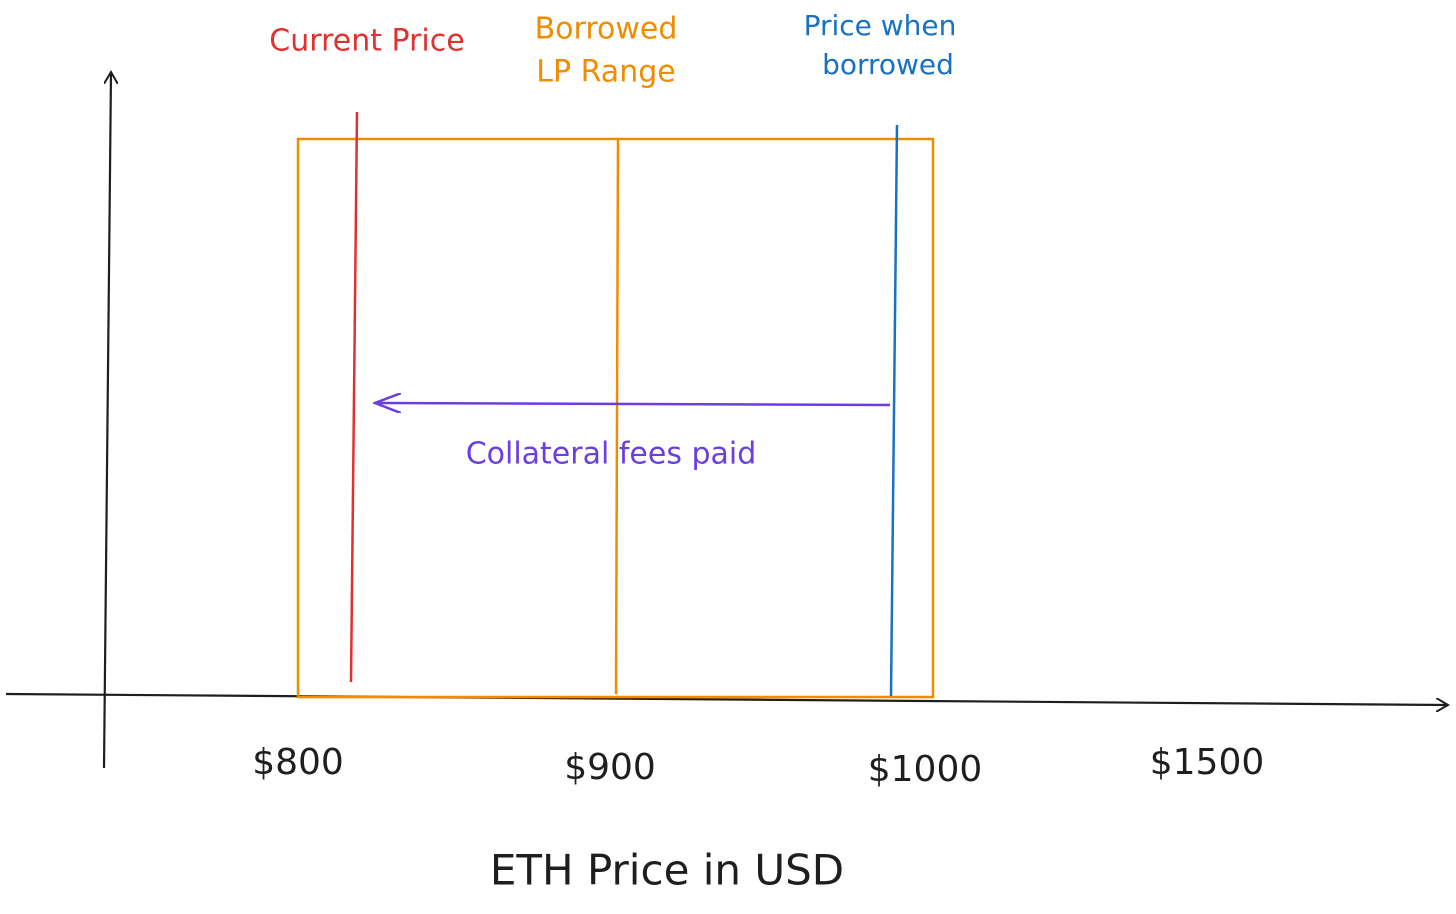 Image resolution: width=1456 pixels, height=914 pixels. I want to click on current-price-label: Current Price, so click(366, 41).